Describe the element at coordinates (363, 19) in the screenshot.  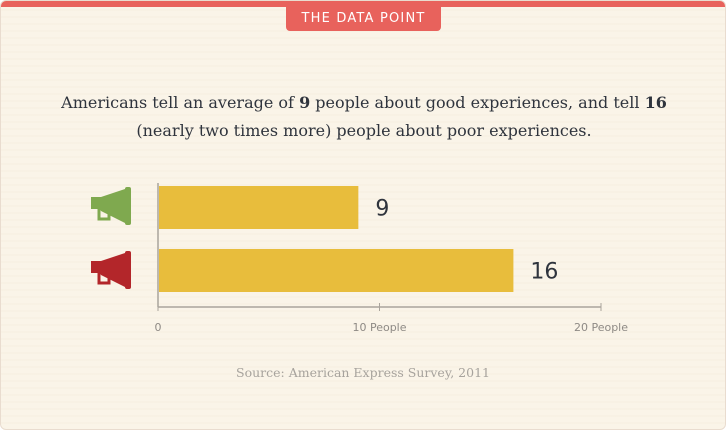
I see `section-badge: THE DATA POINT` at that location.